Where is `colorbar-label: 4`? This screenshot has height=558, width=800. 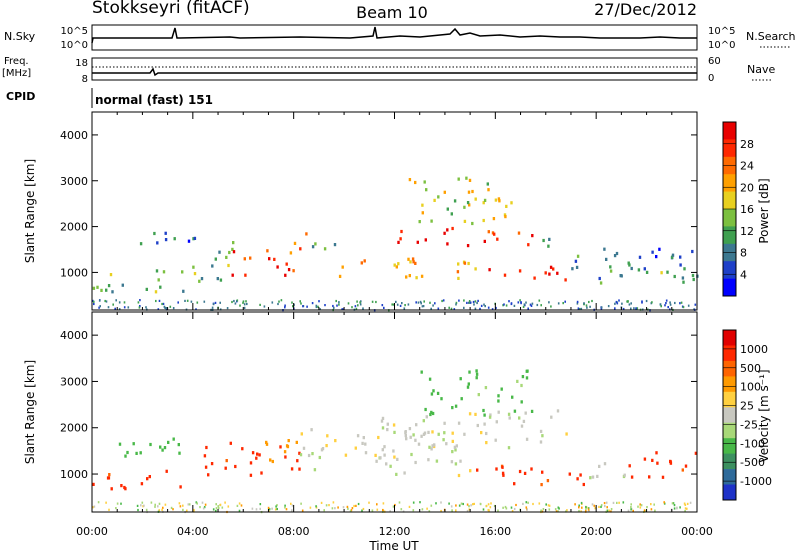 colorbar-label: 4 is located at coordinates (743, 274).